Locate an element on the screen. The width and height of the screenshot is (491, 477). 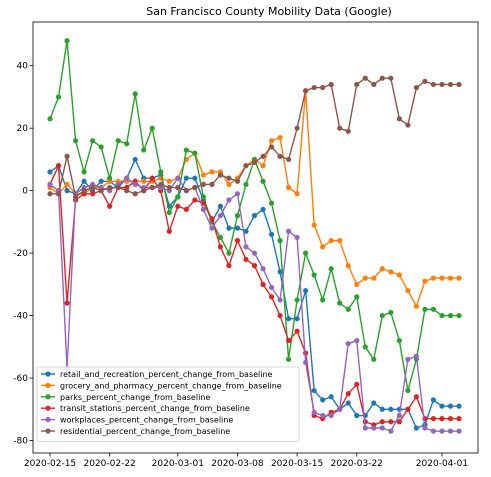
y-tick-label: -40 is located at coordinates (20, 317).